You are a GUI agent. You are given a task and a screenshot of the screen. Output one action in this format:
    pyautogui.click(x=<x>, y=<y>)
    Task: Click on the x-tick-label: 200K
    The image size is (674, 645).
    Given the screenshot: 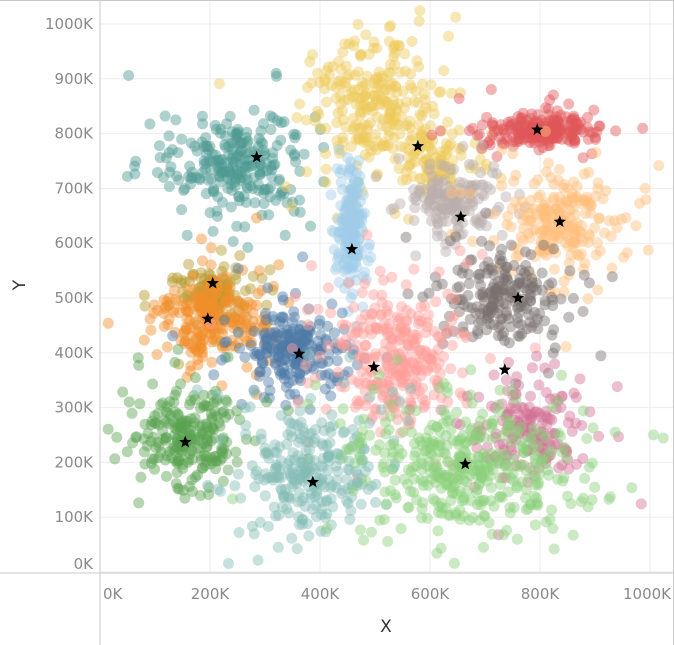 What is the action you would take?
    pyautogui.click(x=211, y=594)
    